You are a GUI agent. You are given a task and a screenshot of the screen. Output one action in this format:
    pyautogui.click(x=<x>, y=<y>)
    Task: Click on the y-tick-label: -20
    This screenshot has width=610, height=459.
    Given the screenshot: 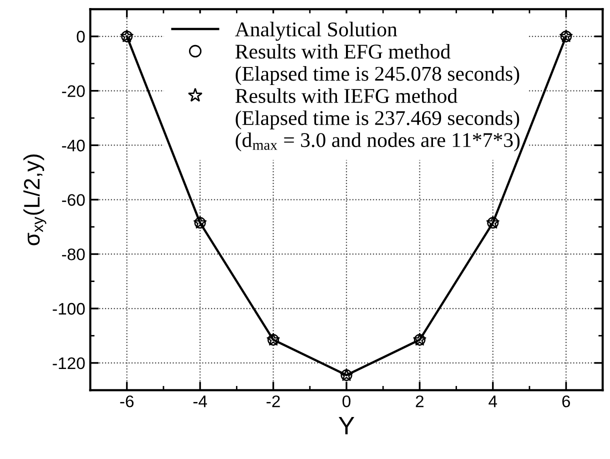 What is the action you would take?
    pyautogui.click(x=73, y=91)
    